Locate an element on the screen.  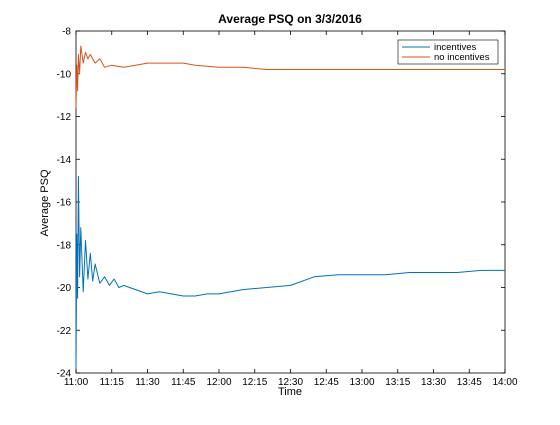
y-tick-label: -12 is located at coordinates (64, 117).